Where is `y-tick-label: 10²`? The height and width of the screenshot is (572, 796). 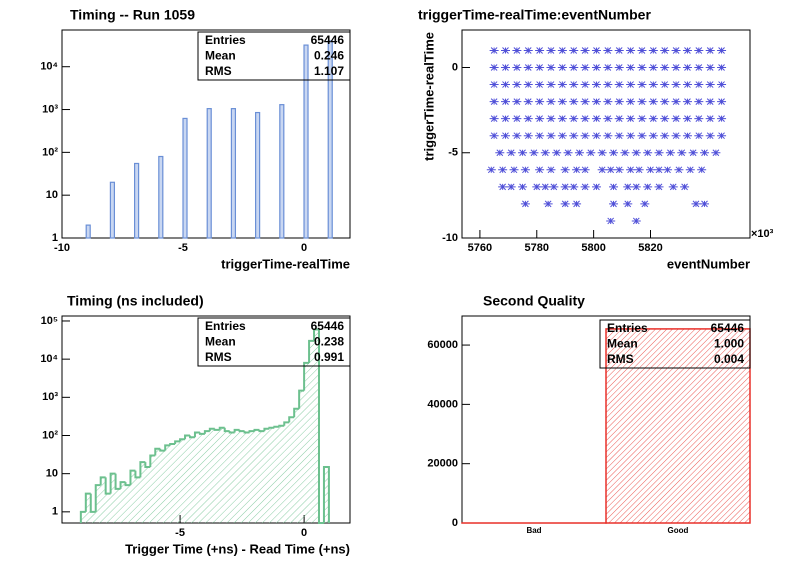
y-tick-label: 10² is located at coordinates (50, 152).